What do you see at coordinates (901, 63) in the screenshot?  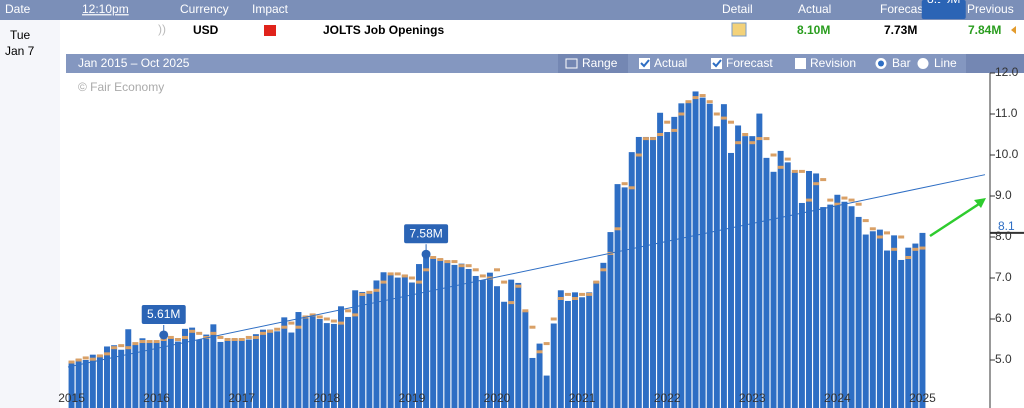 I see `bar-toggle: Bar` at bounding box center [901, 63].